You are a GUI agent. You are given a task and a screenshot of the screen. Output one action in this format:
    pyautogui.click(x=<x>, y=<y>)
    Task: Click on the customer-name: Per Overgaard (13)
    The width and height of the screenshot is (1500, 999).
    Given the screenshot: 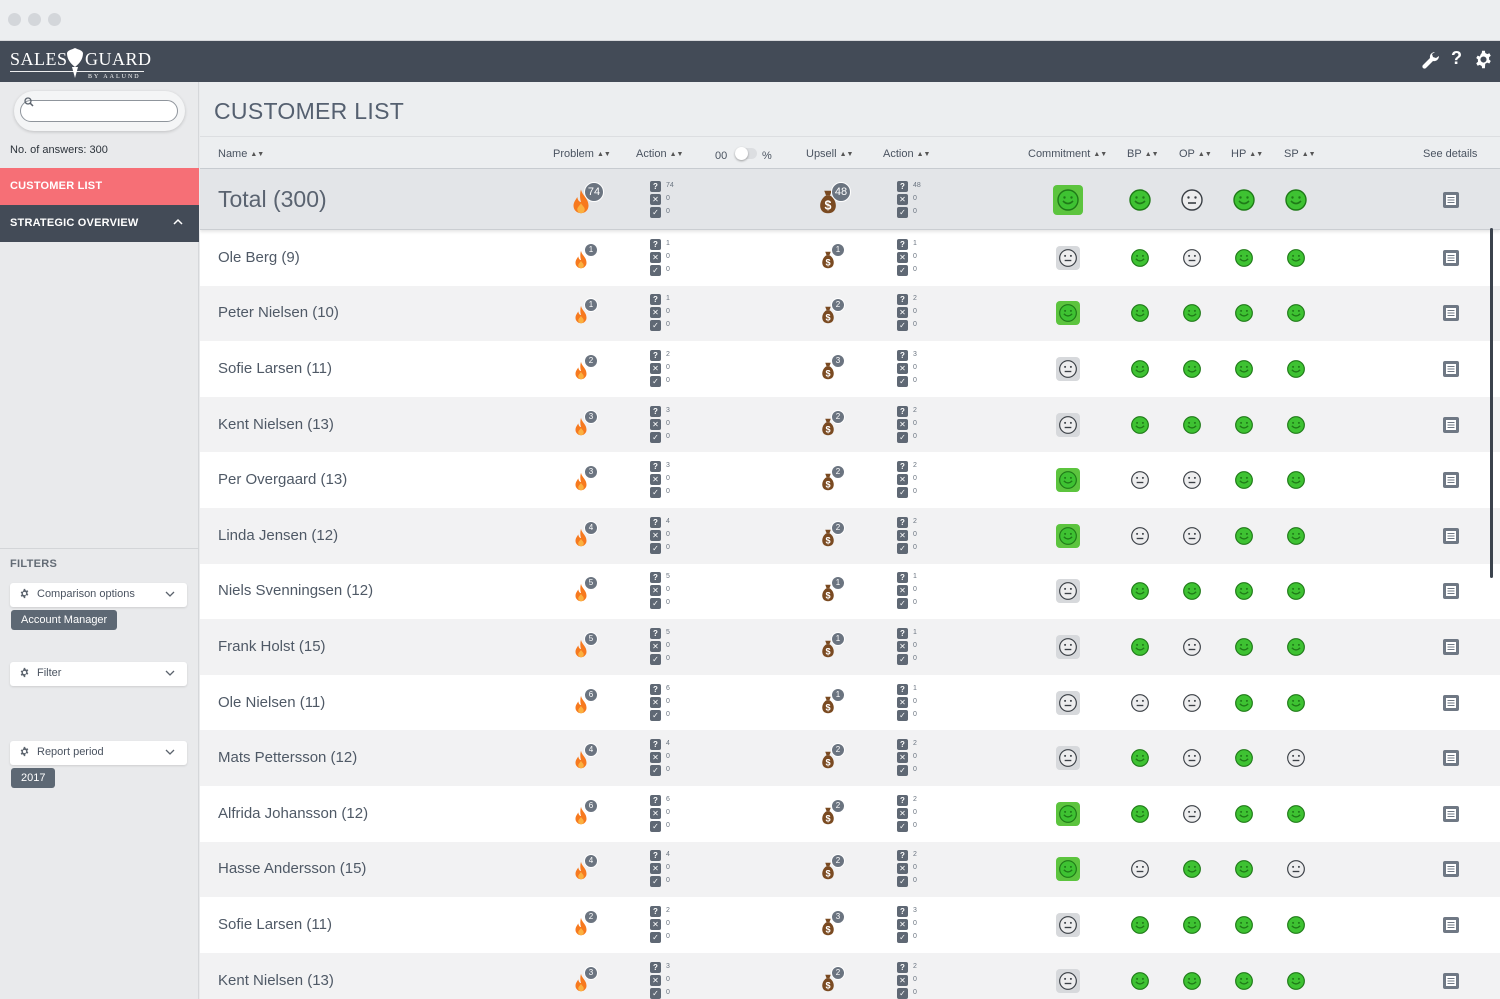 What is the action you would take?
    pyautogui.click(x=283, y=480)
    